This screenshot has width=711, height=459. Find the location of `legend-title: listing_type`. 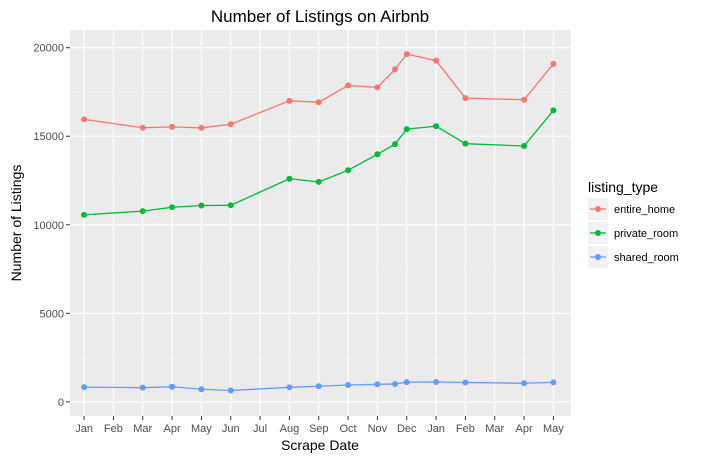

legend-title: listing_type is located at coordinates (623, 187).